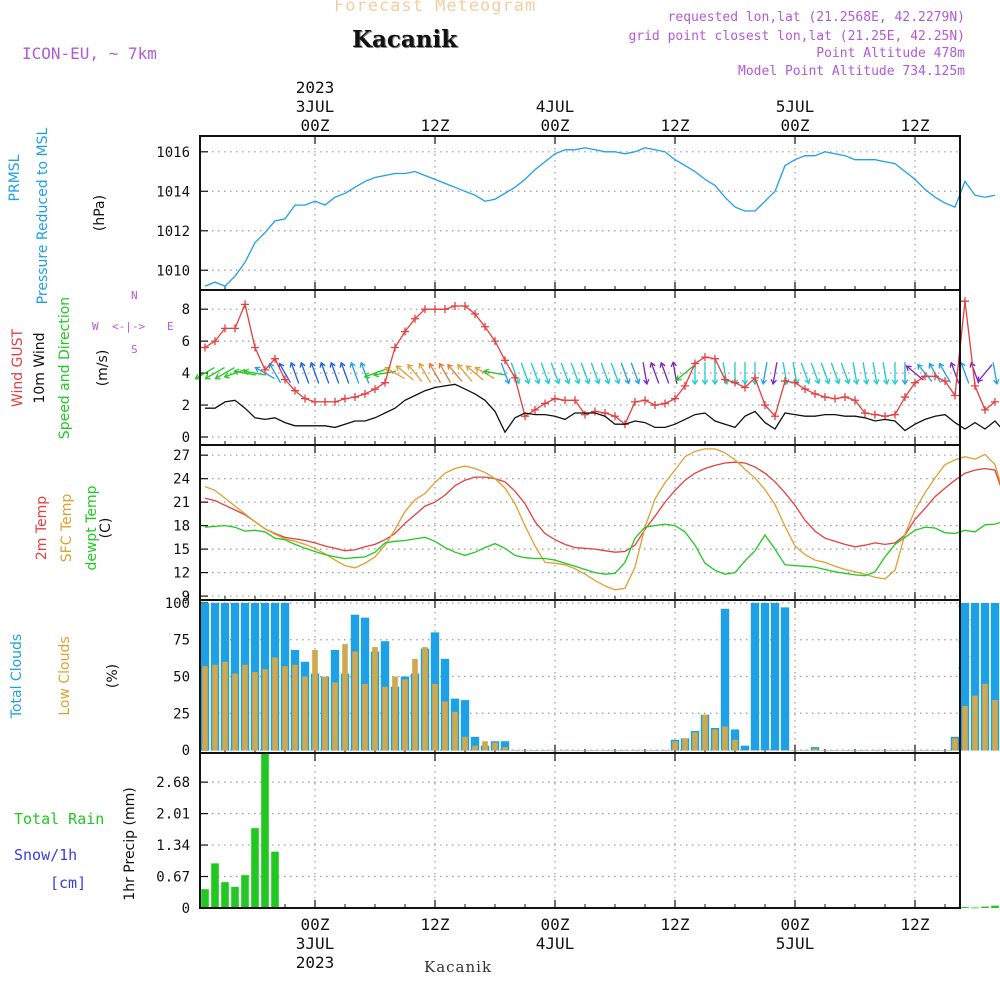 This screenshot has height=1000, width=1000. Describe the element at coordinates (458, 967) in the screenshot. I see `footer-station: Kacanik` at that location.